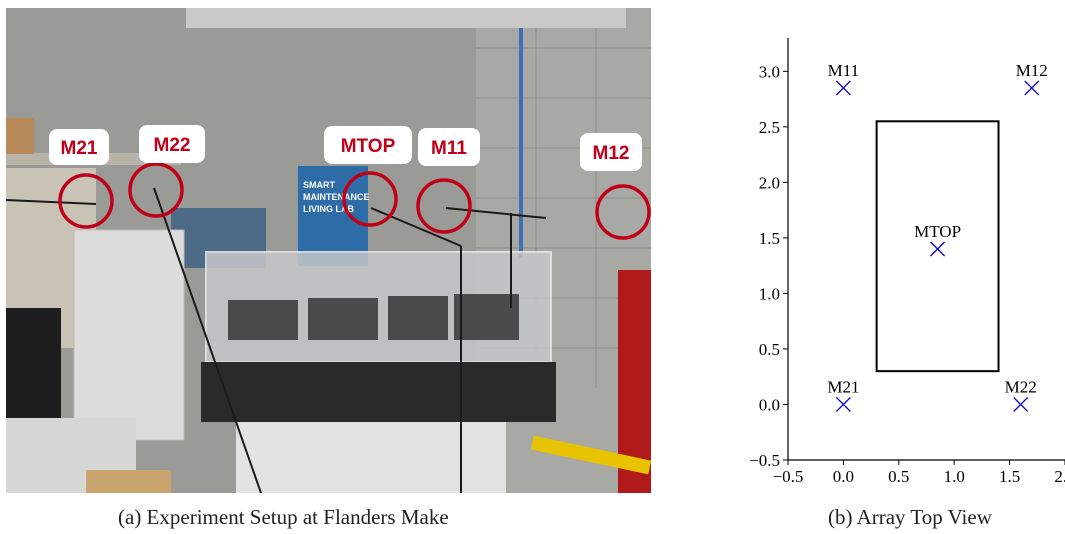  Describe the element at coordinates (371, 457) in the screenshot. I see `table-base` at that location.